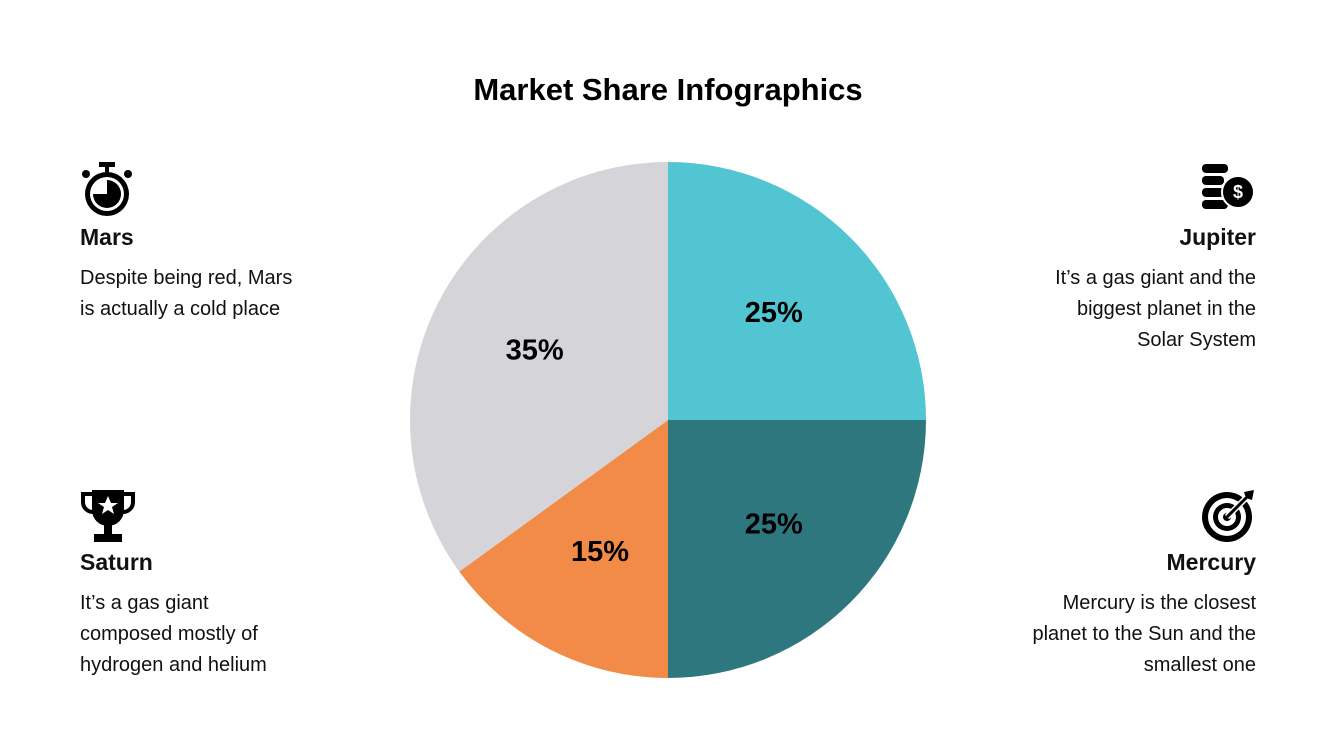 This screenshot has height=752, width=1336. What do you see at coordinates (107, 237) in the screenshot?
I see `panel-title: Mars` at bounding box center [107, 237].